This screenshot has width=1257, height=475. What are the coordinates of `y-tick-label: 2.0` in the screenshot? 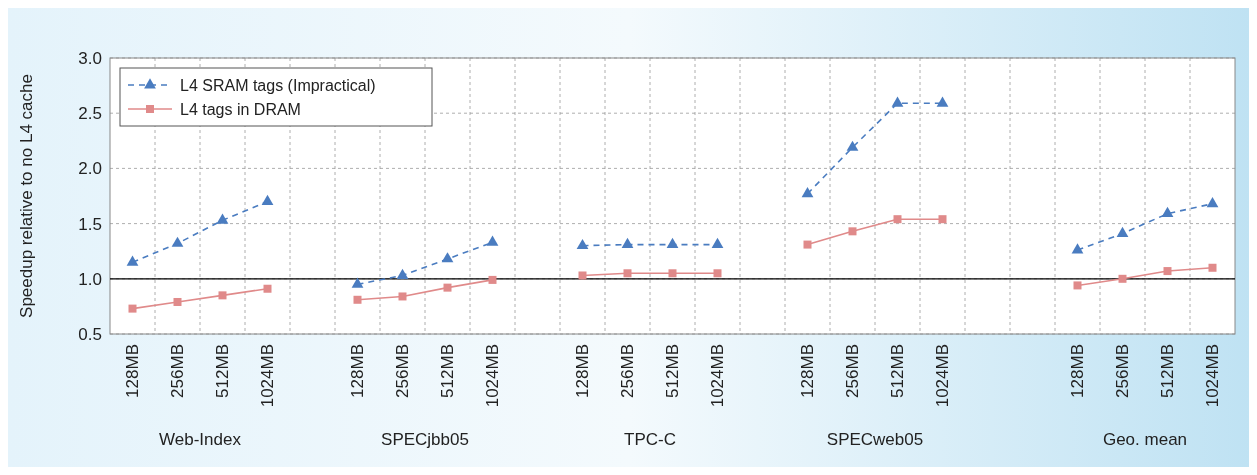 It's located at (90, 169).